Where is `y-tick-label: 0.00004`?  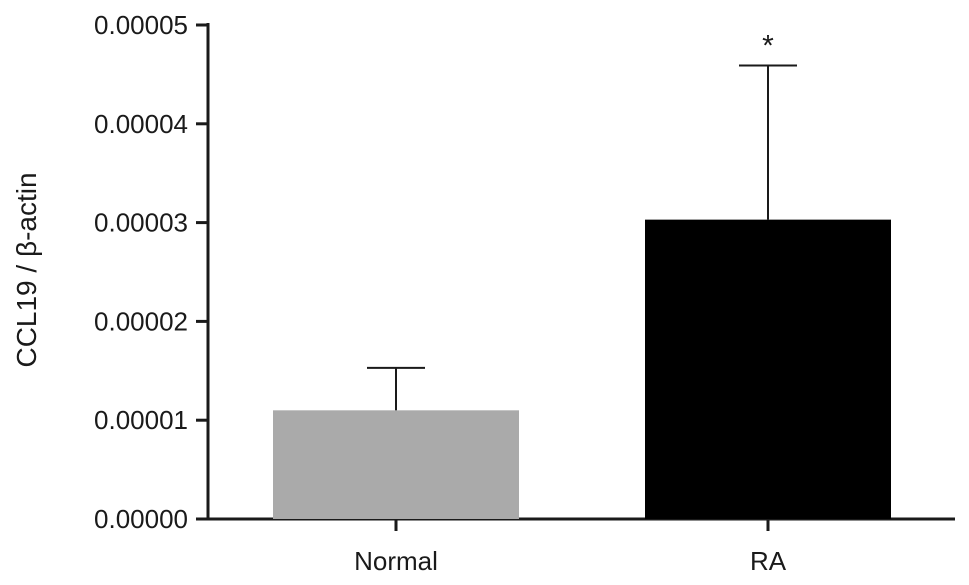
y-tick-label: 0.00004 is located at coordinates (141, 124).